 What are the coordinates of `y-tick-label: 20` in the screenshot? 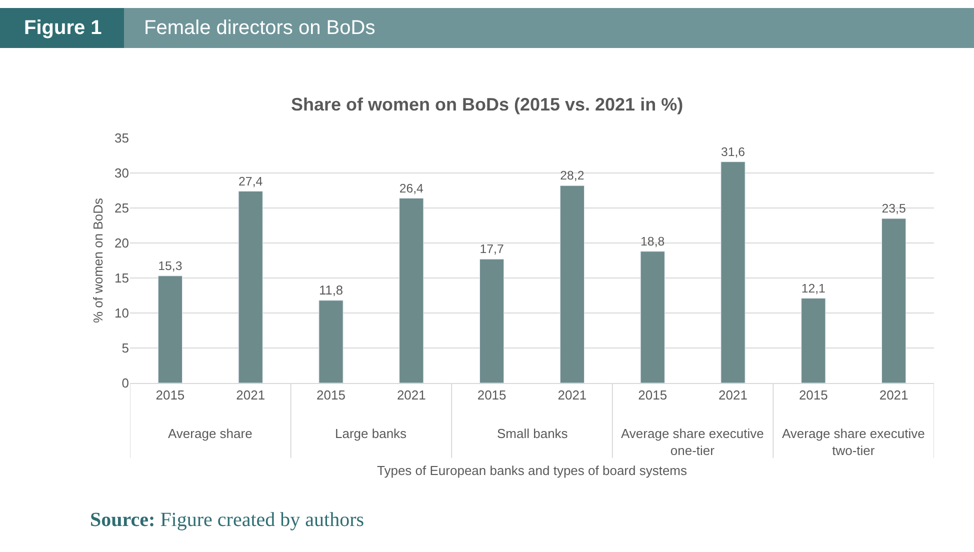 It's located at (121, 243).